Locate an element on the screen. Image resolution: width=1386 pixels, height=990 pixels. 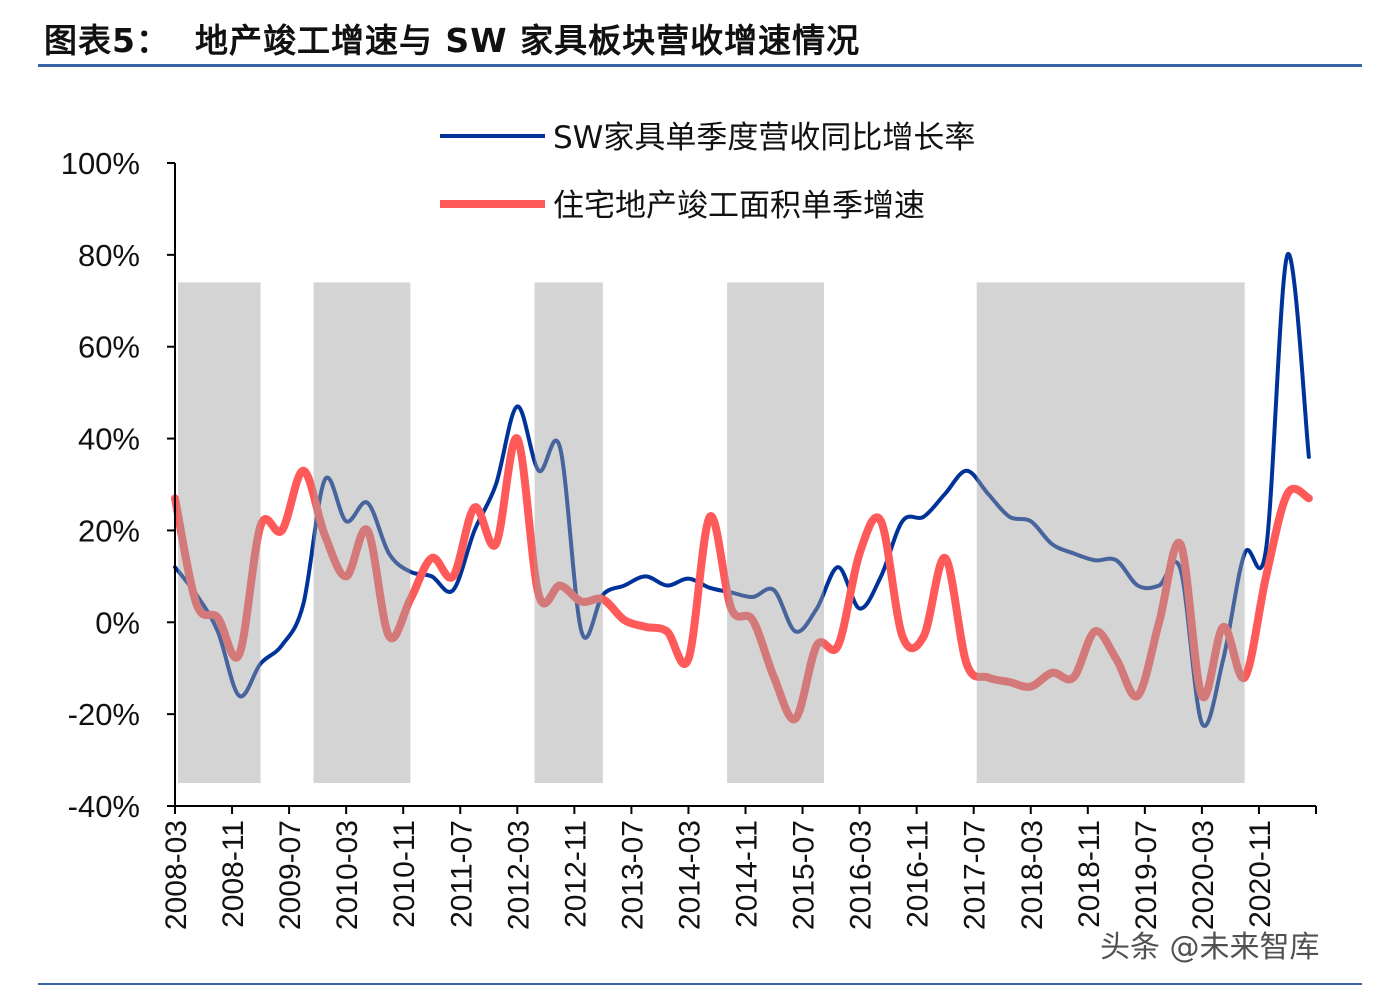
x-tick-label: 2010-03 is located at coordinates (347, 875).